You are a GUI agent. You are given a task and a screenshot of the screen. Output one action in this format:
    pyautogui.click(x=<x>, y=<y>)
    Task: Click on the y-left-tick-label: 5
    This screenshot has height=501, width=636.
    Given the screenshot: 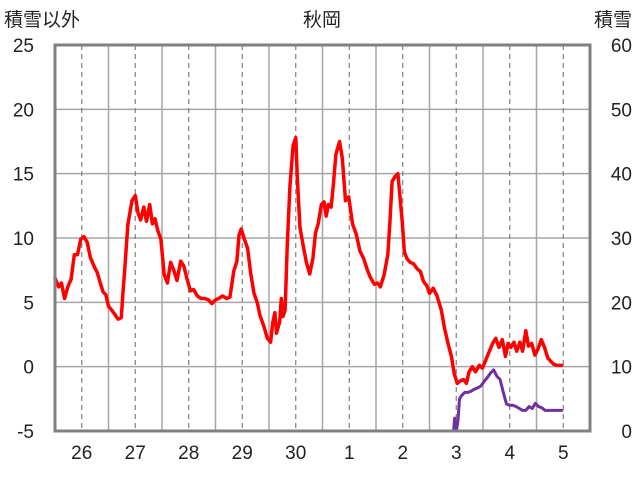 What is the action you would take?
    pyautogui.click(x=28, y=303)
    